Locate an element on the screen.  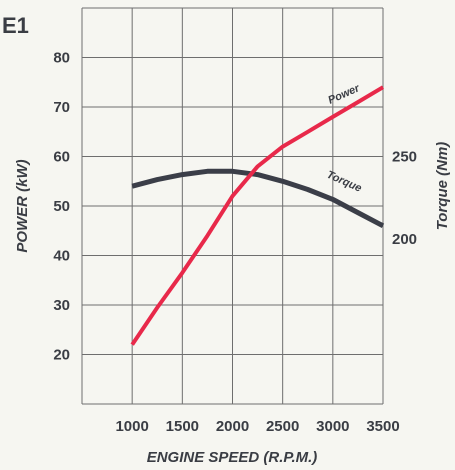
y2-tick-label: 250 is located at coordinates (404, 157).